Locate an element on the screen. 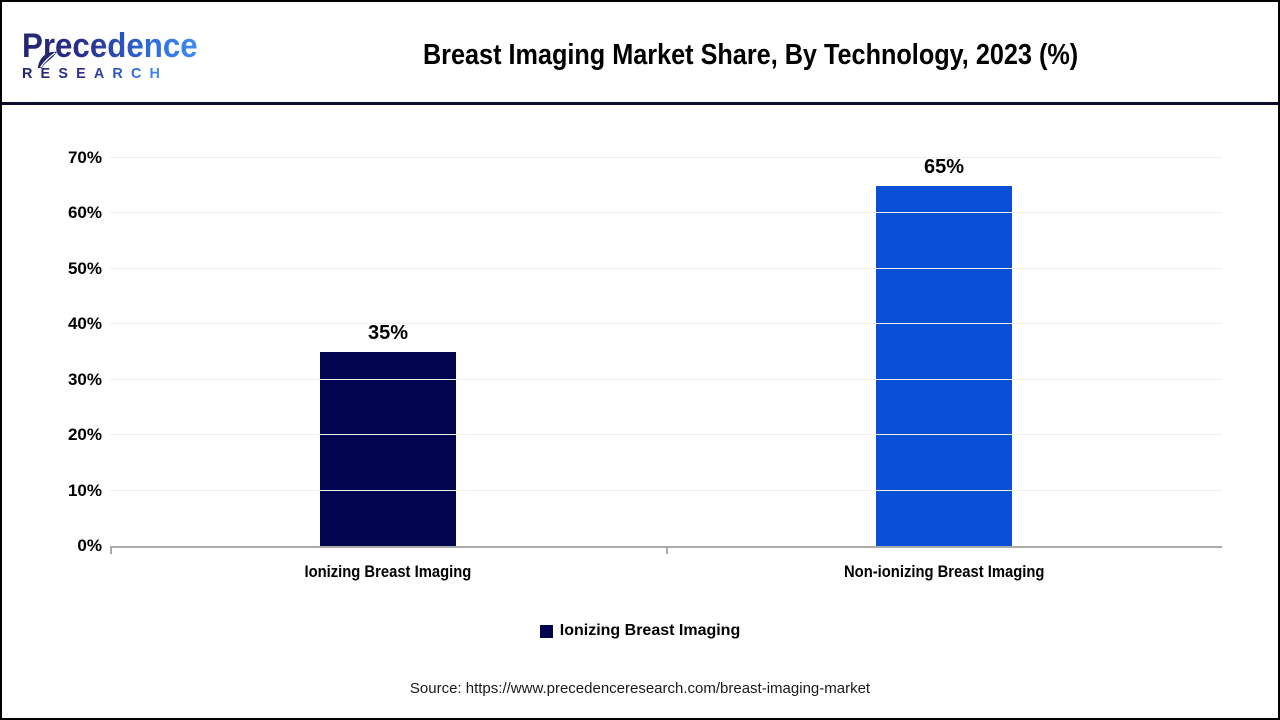 This screenshot has width=1280, height=720. bar-non-ionizing is located at coordinates (944, 365).